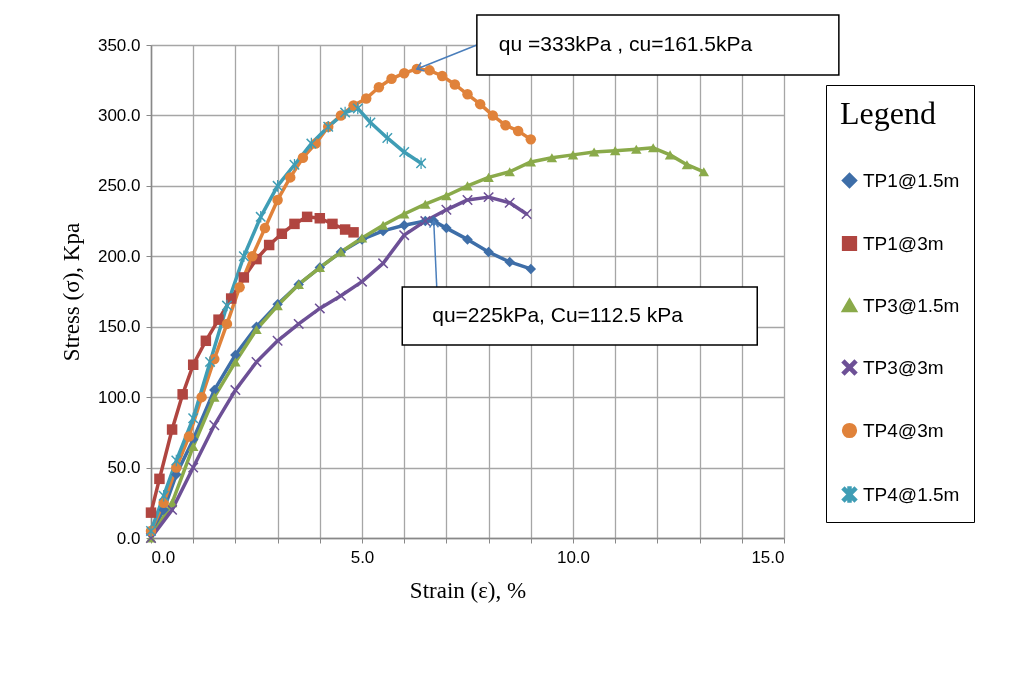 The image size is (1026, 696). What do you see at coordinates (911, 305) in the screenshot?
I see `legend-label: TP3@1.5m` at bounding box center [911, 305].